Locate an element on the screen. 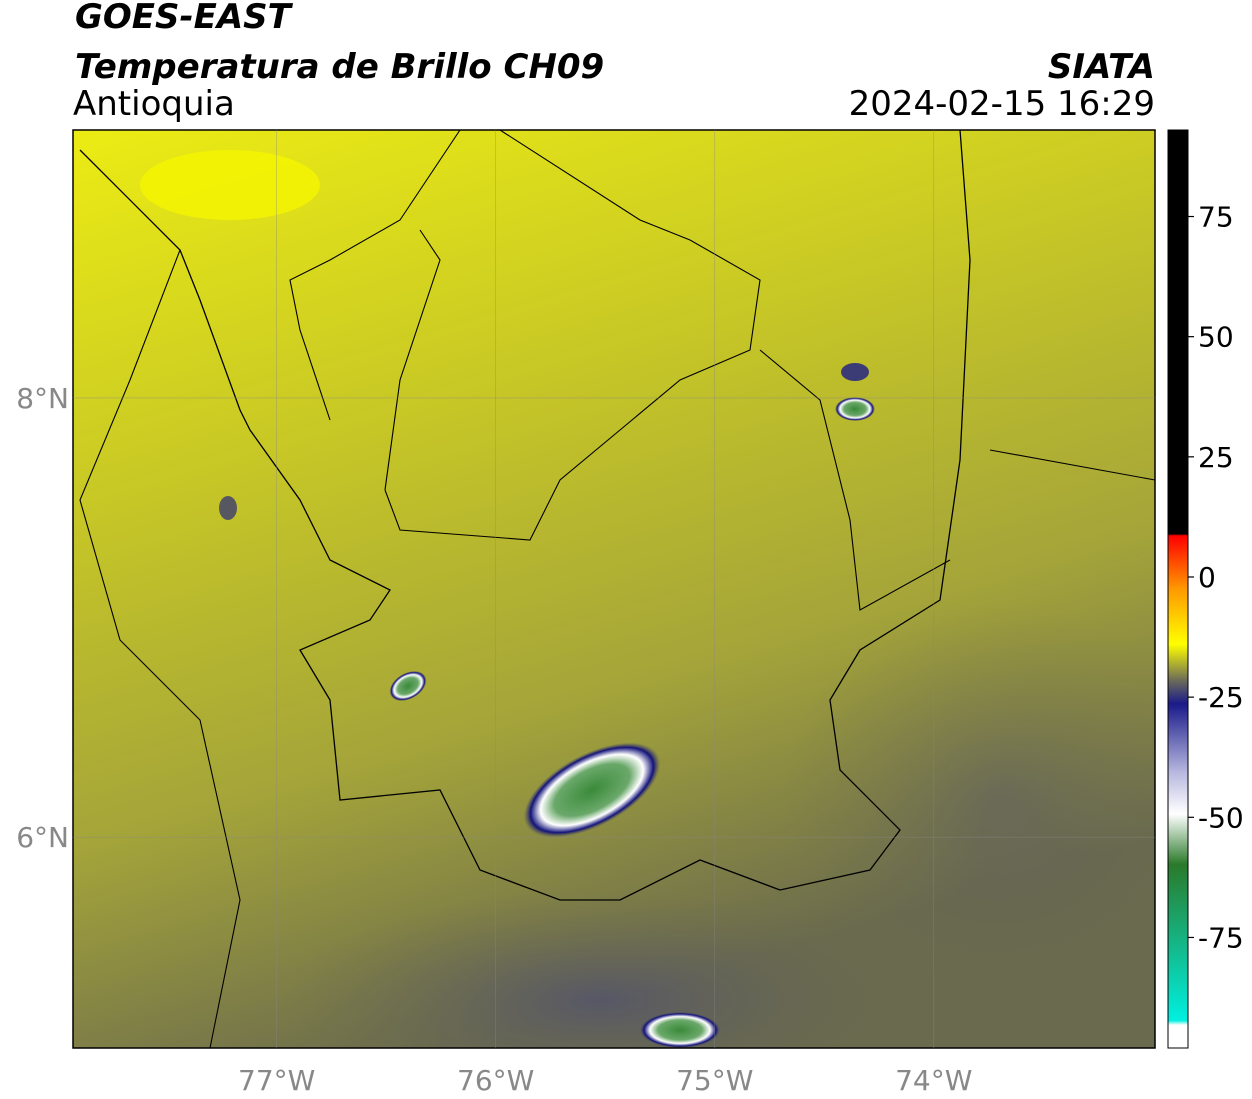  y-tick-label: 6°N is located at coordinates (42, 837).